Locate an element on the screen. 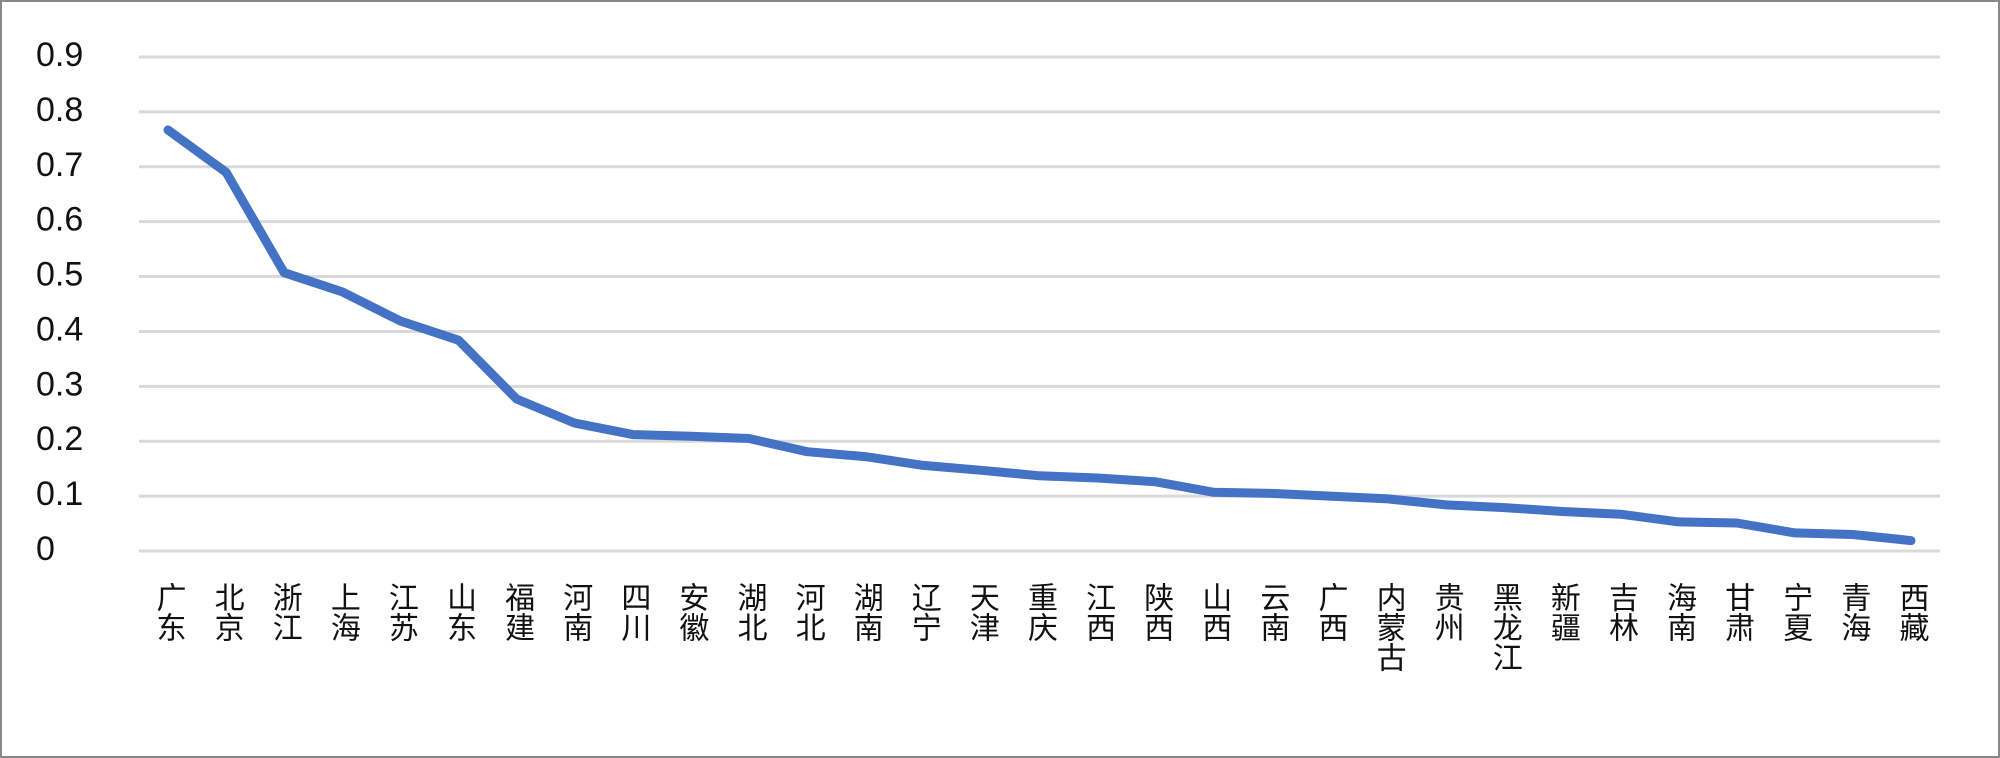  x-tick-label: 浙江 is located at coordinates (284, 612).